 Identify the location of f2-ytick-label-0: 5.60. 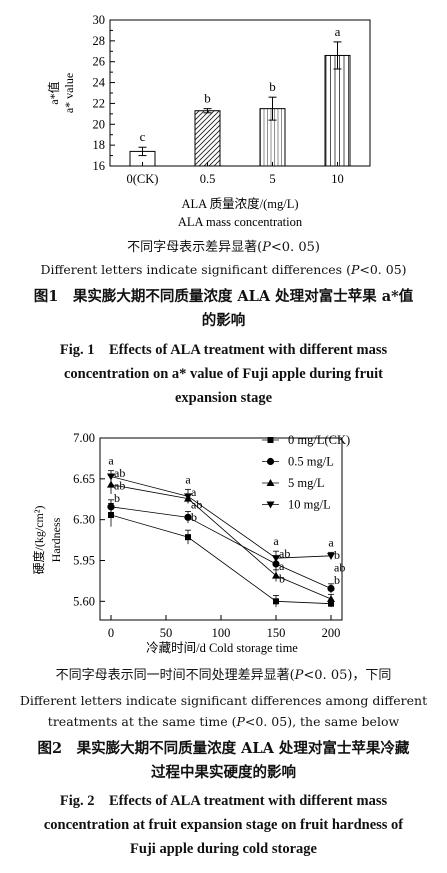
(84, 601).